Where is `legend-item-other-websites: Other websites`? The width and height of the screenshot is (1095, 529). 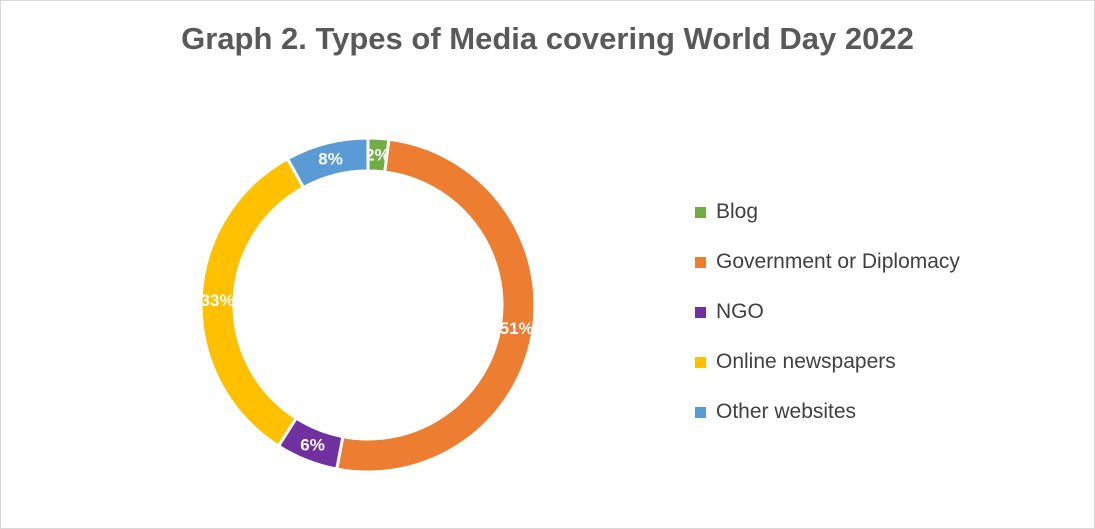 legend-item-other-websites: Other websites is located at coordinates (827, 412).